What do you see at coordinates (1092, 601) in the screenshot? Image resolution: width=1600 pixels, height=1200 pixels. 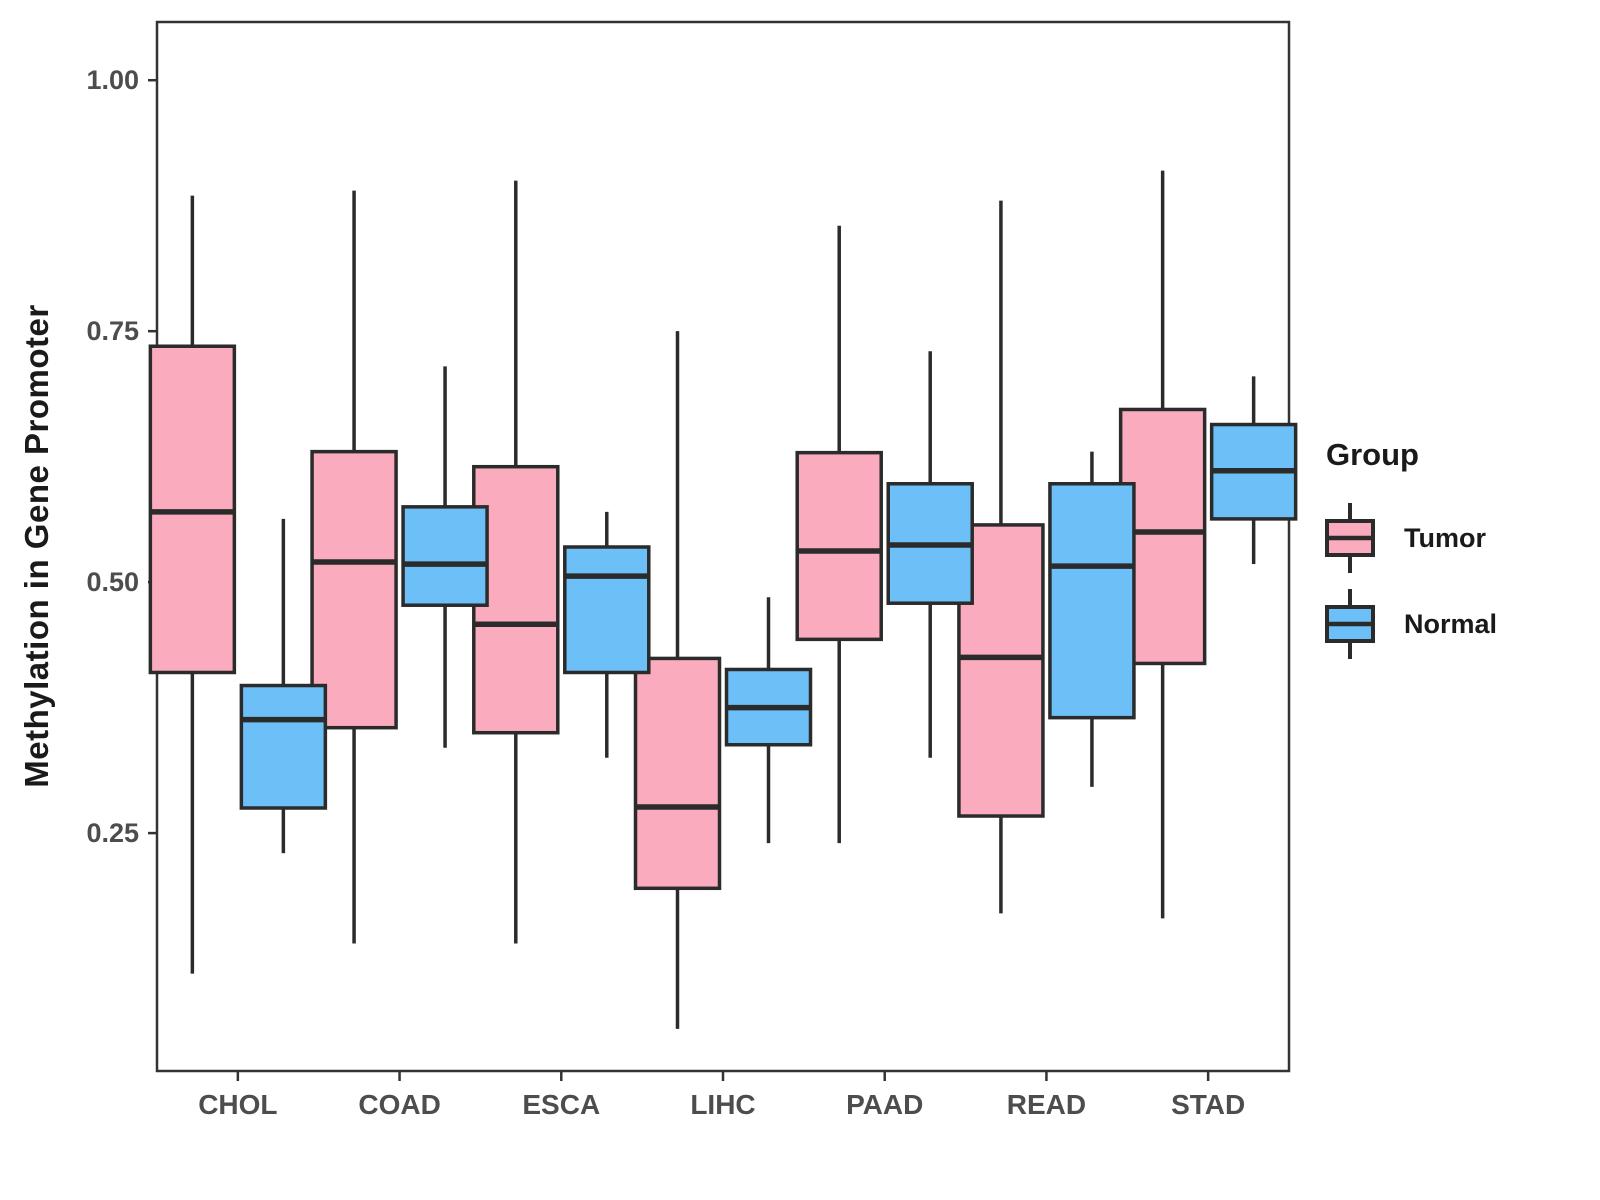 I see `box-read-normal` at bounding box center [1092, 601].